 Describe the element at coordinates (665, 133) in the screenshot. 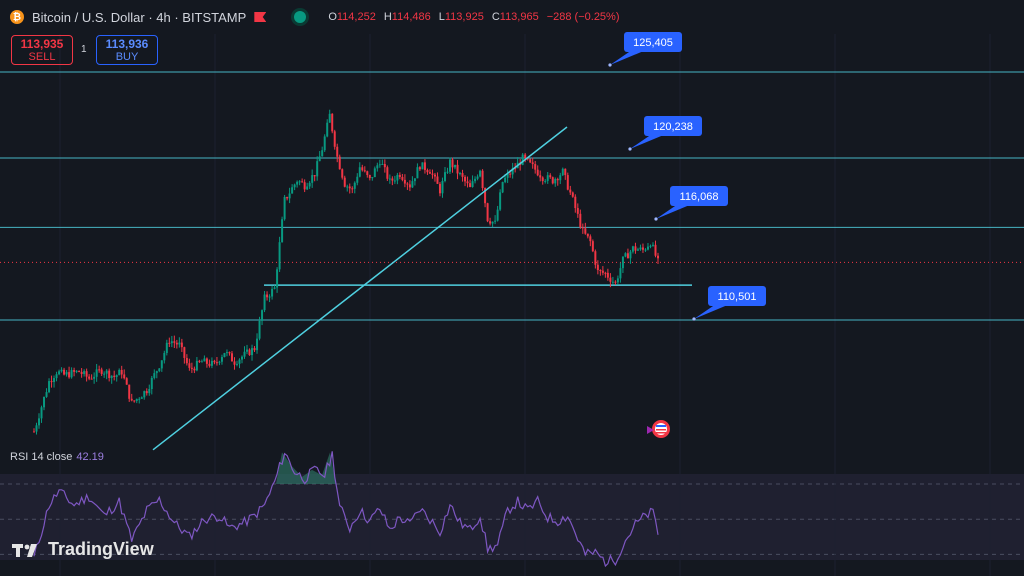

I see `price-callout: 120,238` at that location.